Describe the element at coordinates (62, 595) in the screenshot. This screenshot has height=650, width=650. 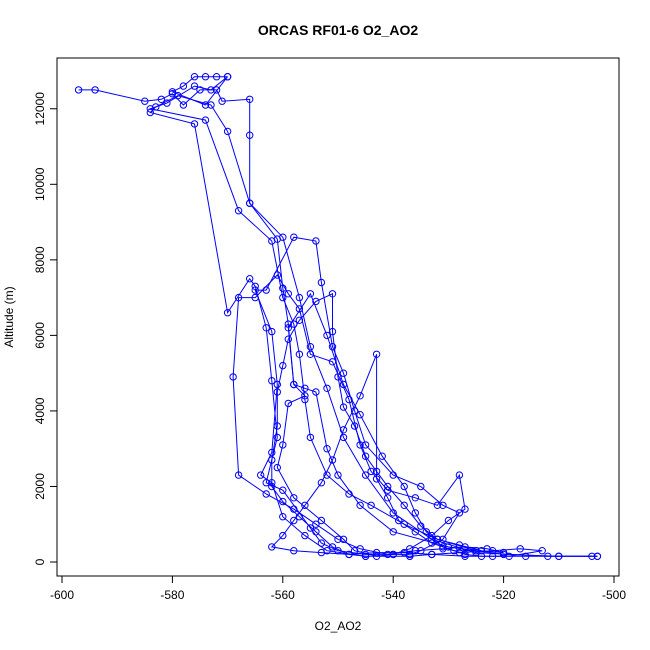
I see `x-tick-label: -600` at that location.